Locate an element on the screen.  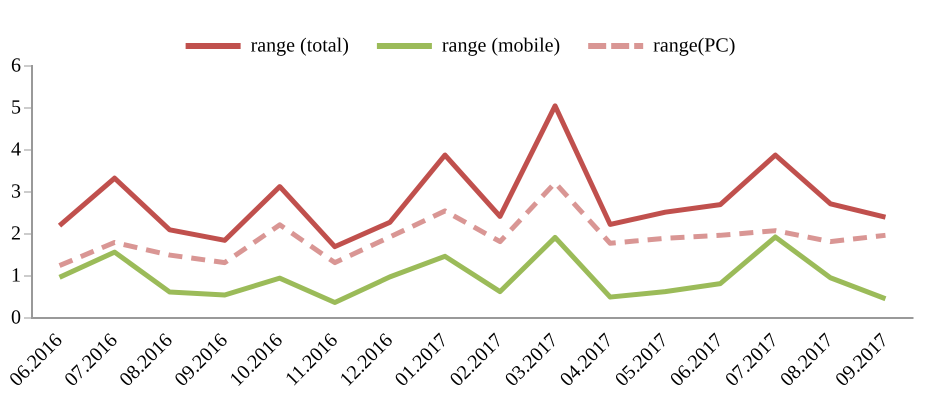
legend-label: range (mobile) is located at coordinates (501, 45).